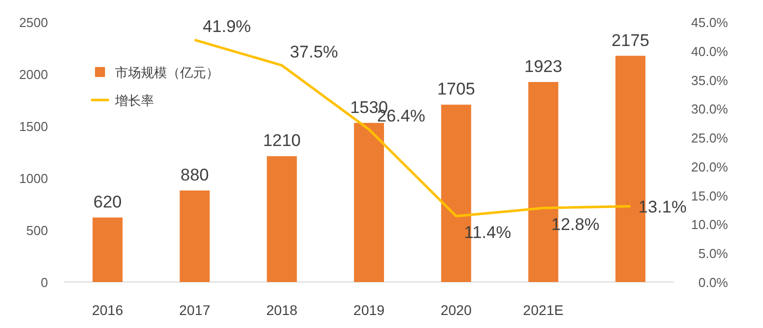 This screenshot has height=328, width=763. What do you see at coordinates (314, 52) in the screenshot?
I see `data-label: 37.5%` at bounding box center [314, 52].